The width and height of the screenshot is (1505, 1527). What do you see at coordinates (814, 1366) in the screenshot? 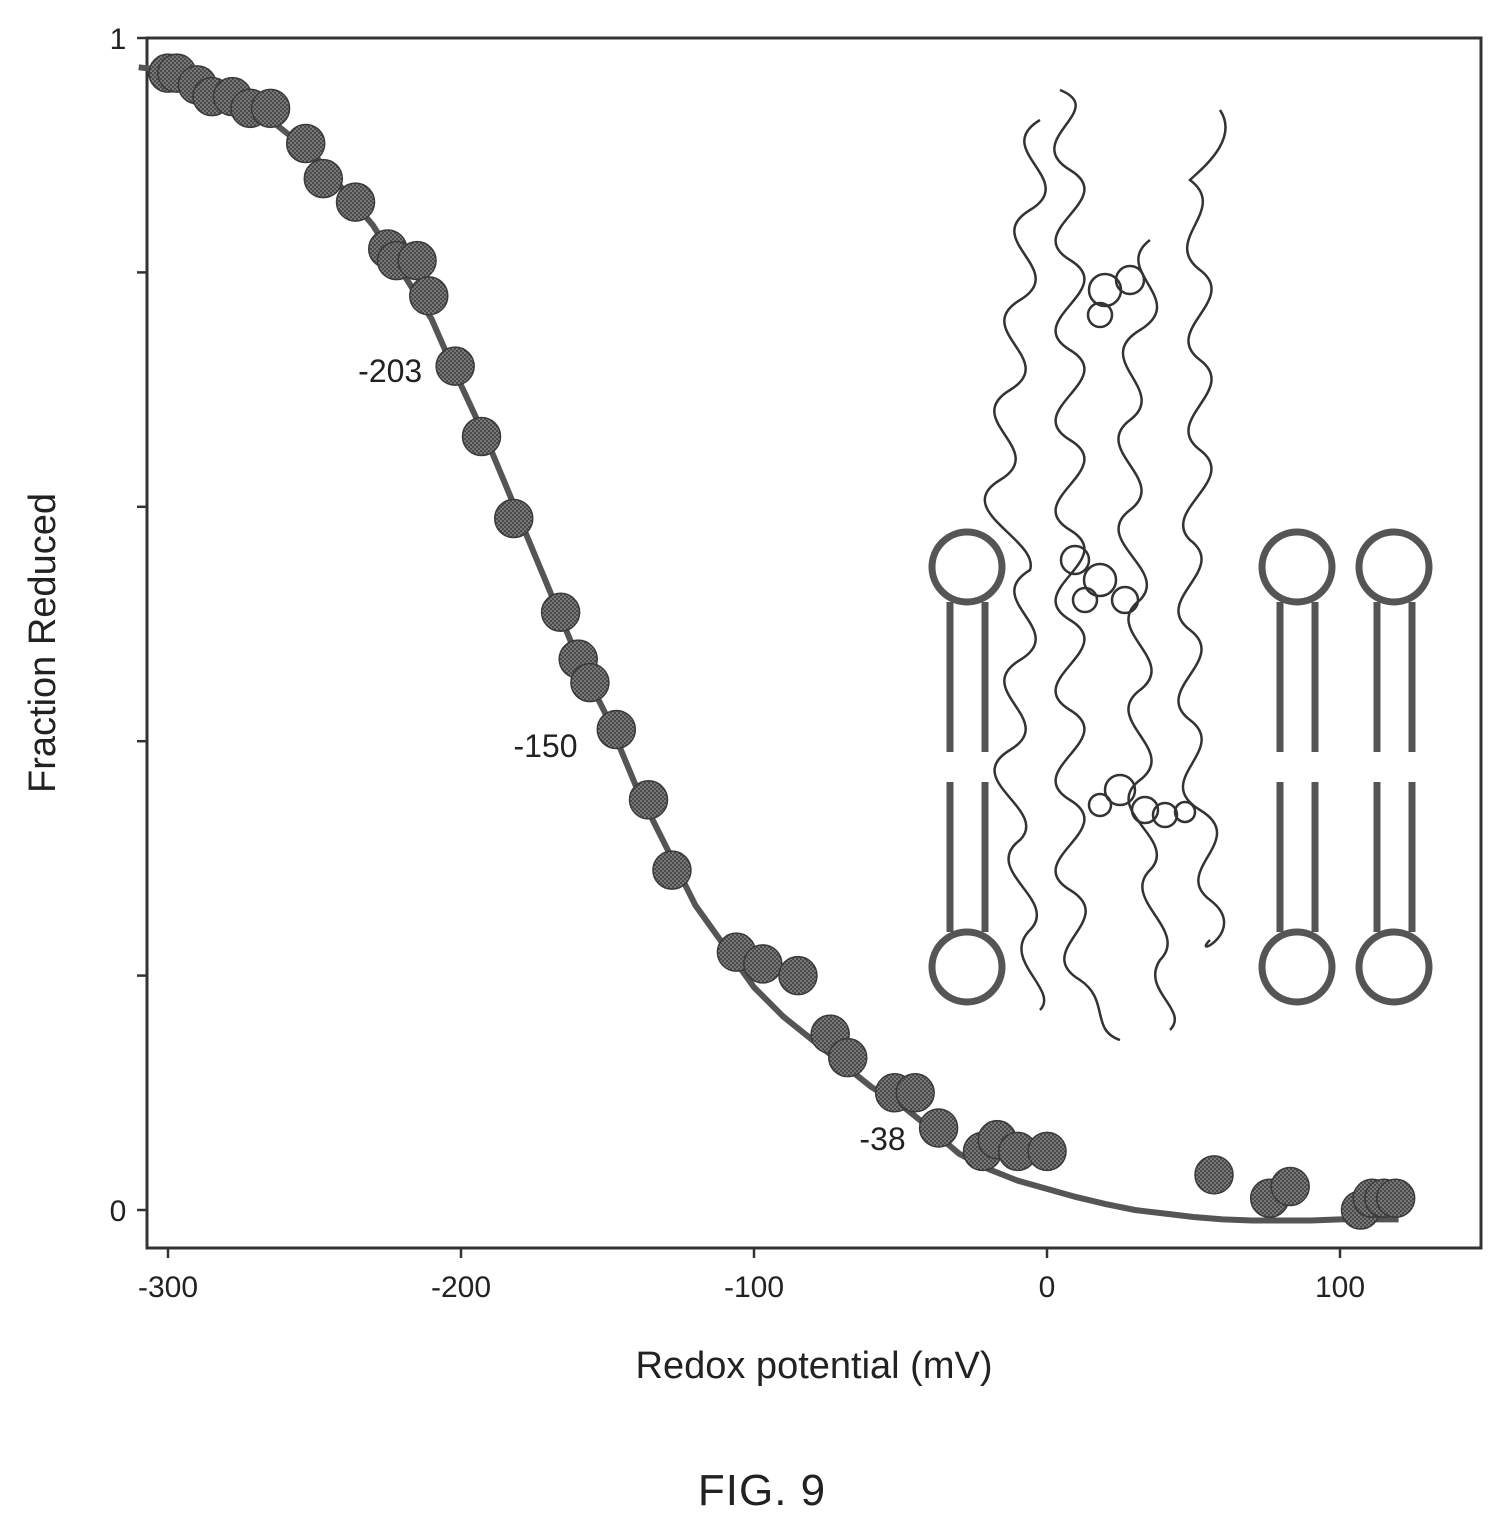
I see `x-axis-title: Redox potential (mV)` at bounding box center [814, 1366].